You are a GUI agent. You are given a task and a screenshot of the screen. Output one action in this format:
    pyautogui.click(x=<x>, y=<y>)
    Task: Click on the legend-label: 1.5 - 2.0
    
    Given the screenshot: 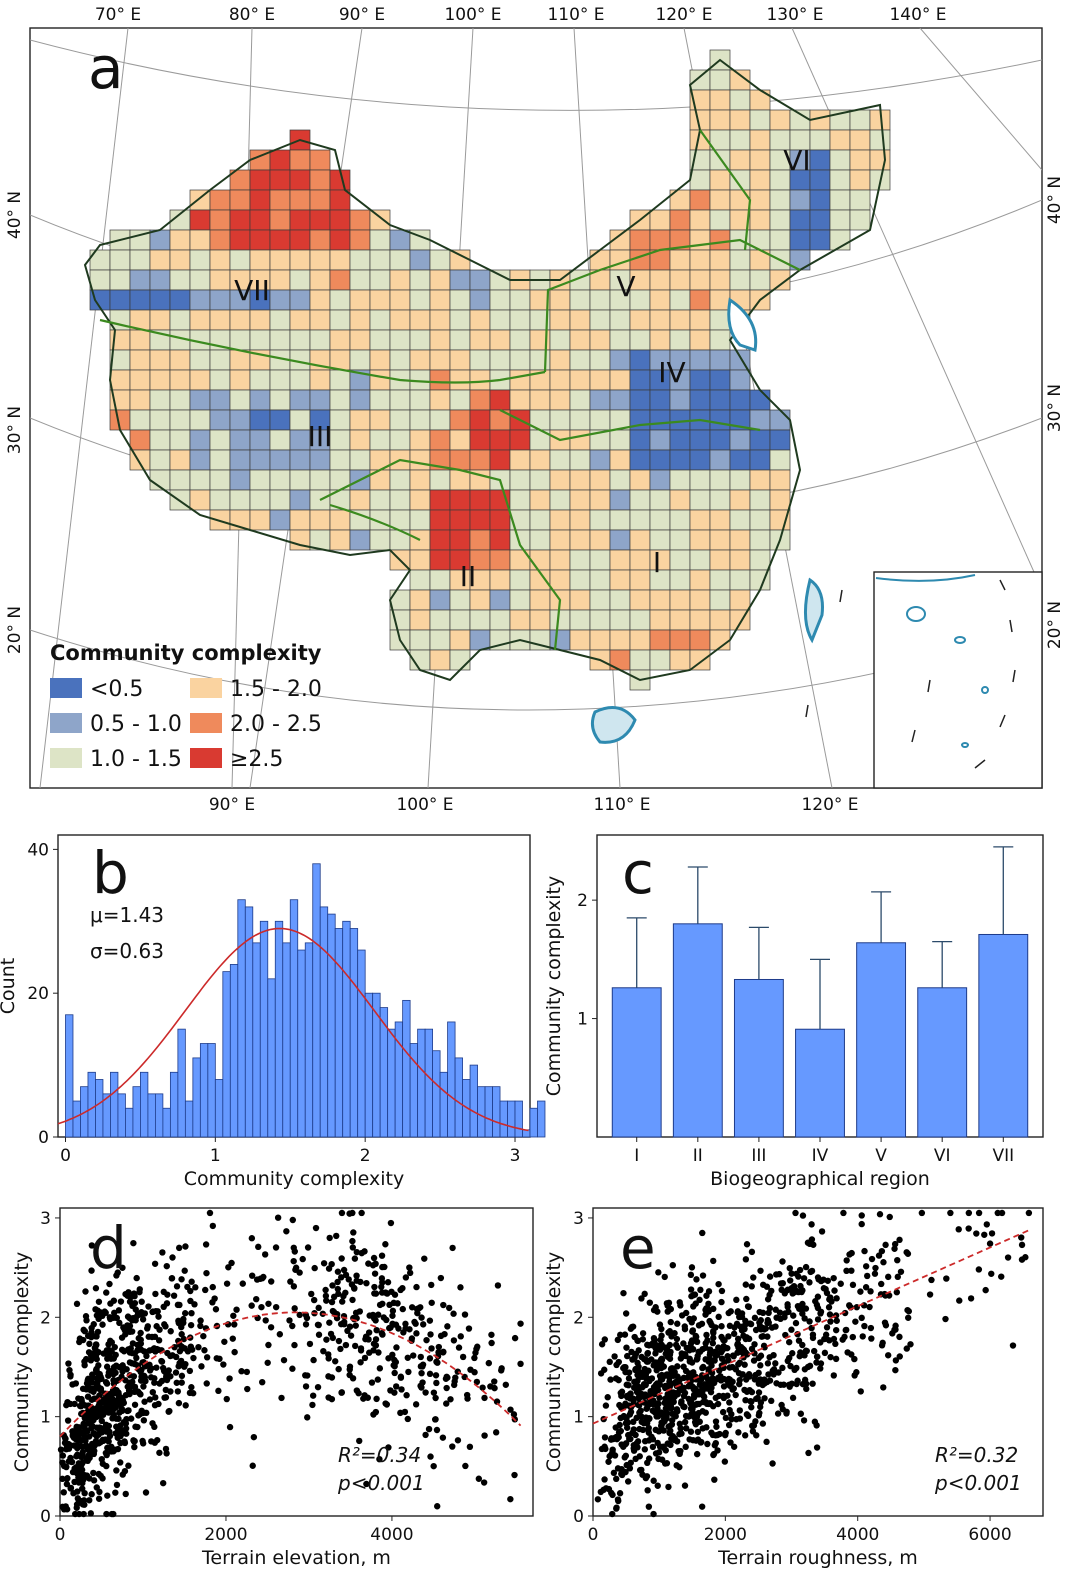 What is the action you would take?
    pyautogui.click(x=276, y=689)
    